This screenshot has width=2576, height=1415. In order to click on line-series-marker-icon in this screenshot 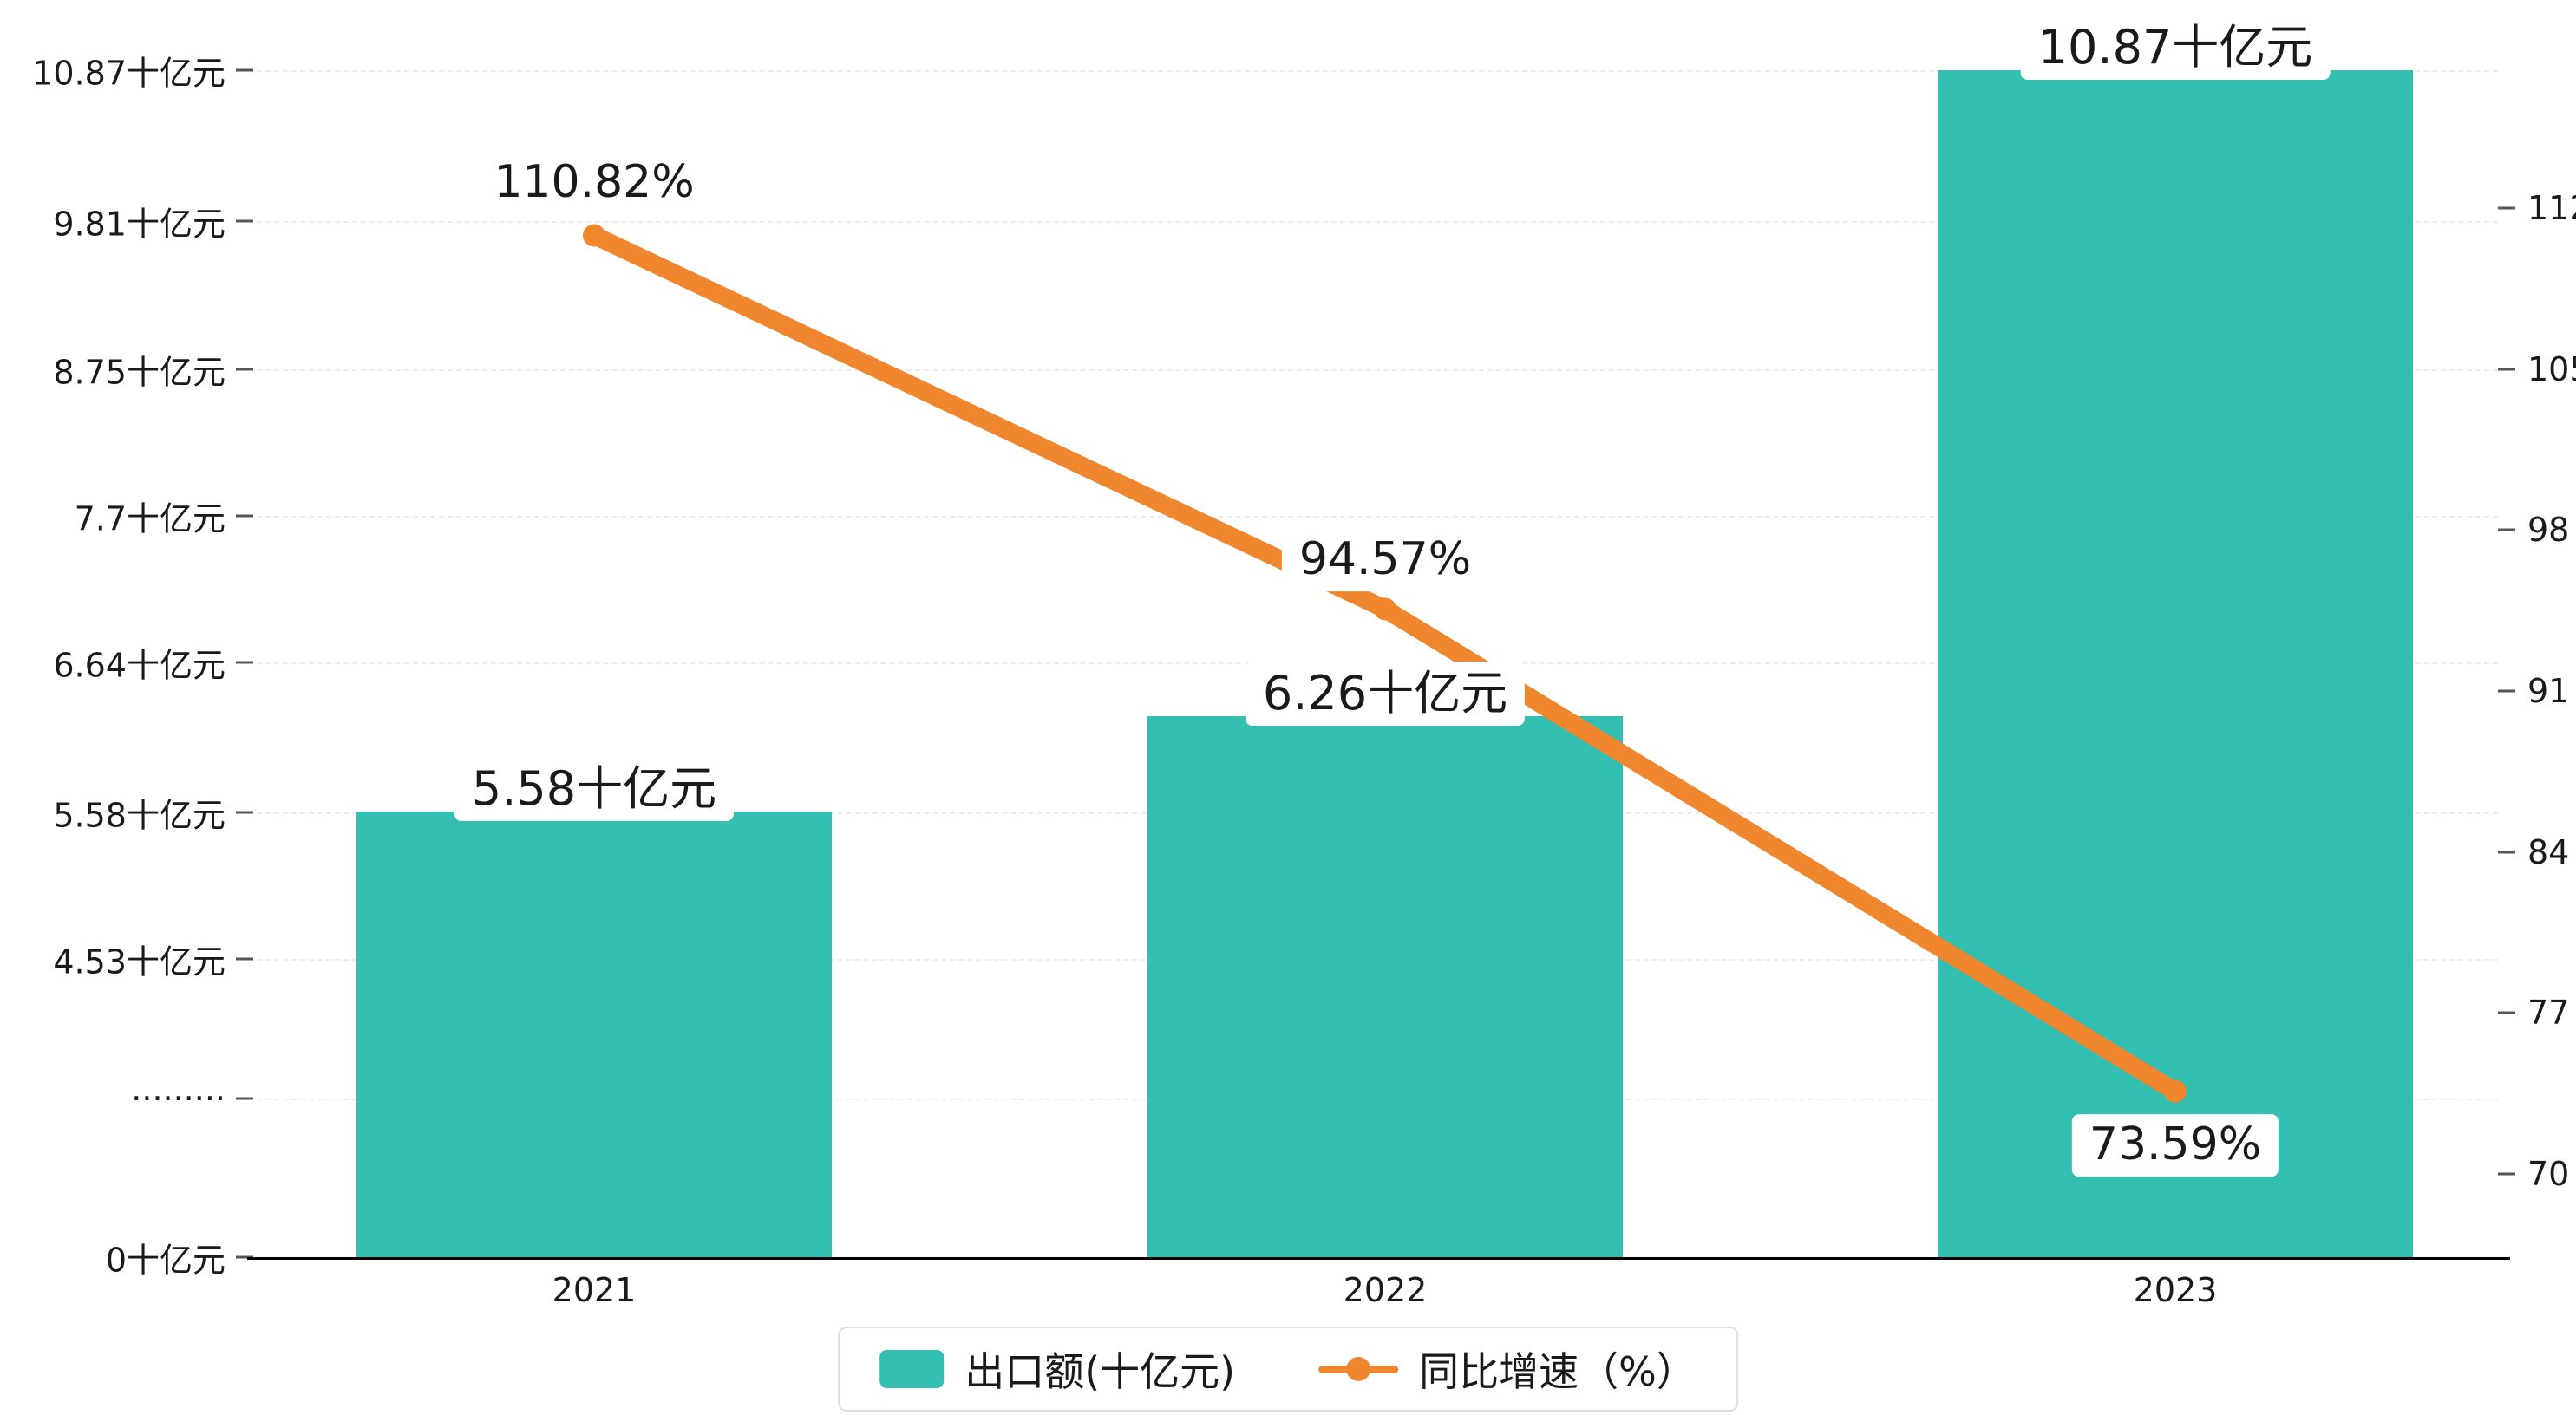, I will do `click(1358, 1369)`.